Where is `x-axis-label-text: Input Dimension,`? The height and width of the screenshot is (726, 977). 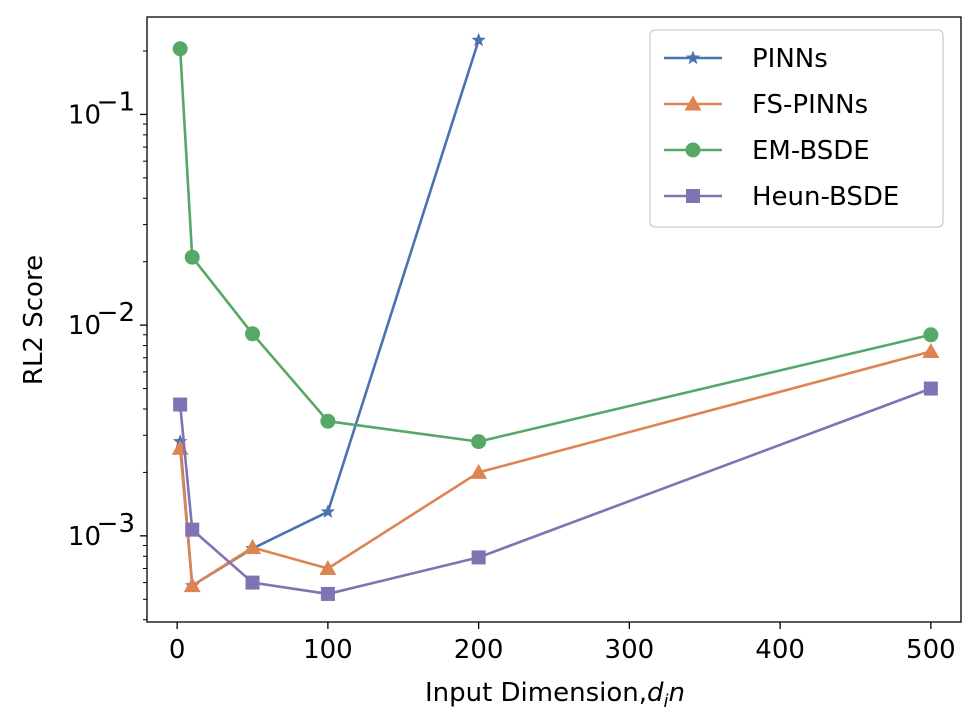
x-axis-label-text: Input Dimension, is located at coordinates (536, 693).